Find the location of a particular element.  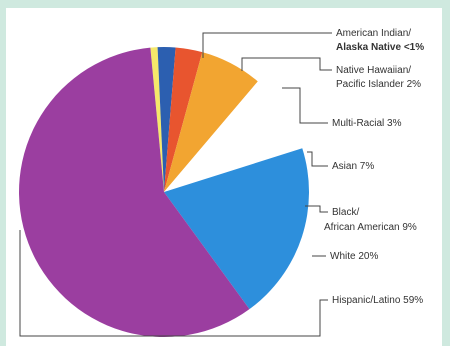

label-american-indian-1: American Indian/ is located at coordinates (373, 33).